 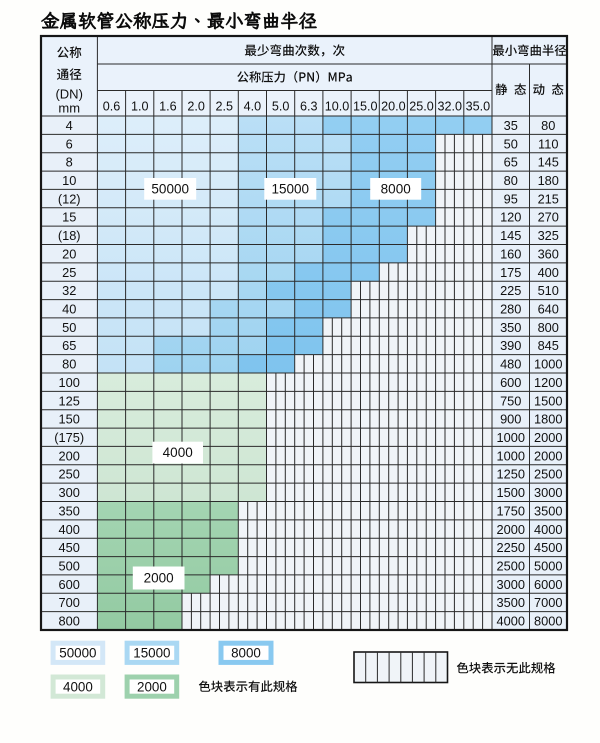 What do you see at coordinates (69, 217) in the screenshot?
I see `svg-text: 15` at bounding box center [69, 217].